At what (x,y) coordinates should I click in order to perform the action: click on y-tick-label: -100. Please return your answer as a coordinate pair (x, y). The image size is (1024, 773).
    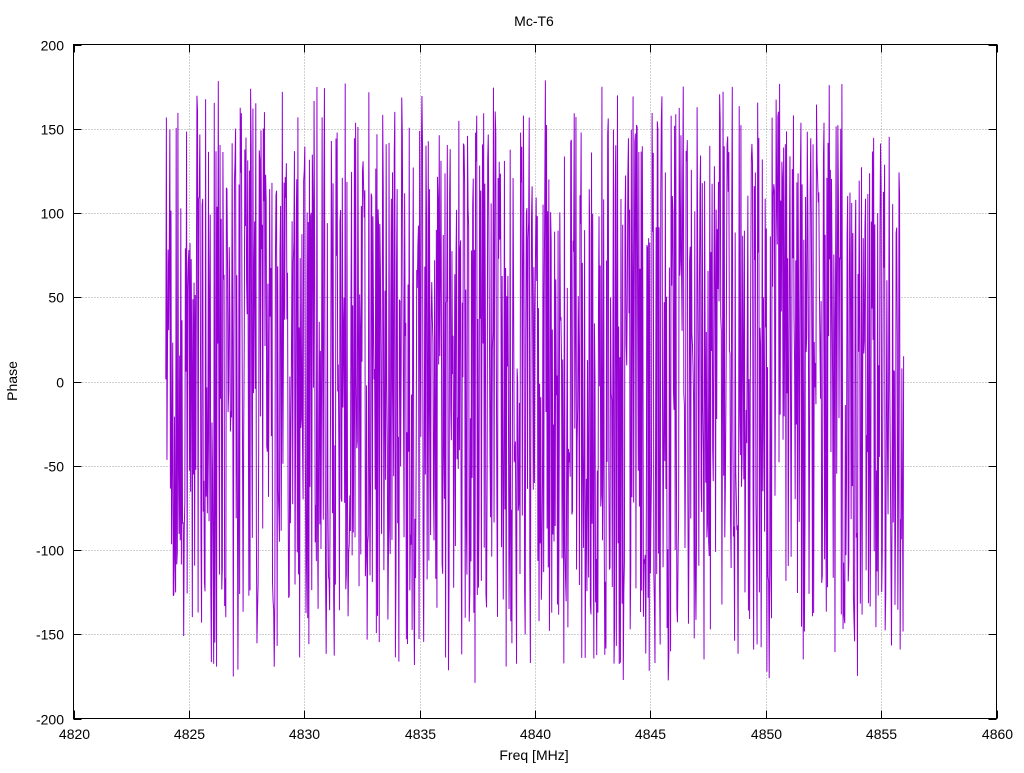
    Looking at the image, I should click on (50, 551).